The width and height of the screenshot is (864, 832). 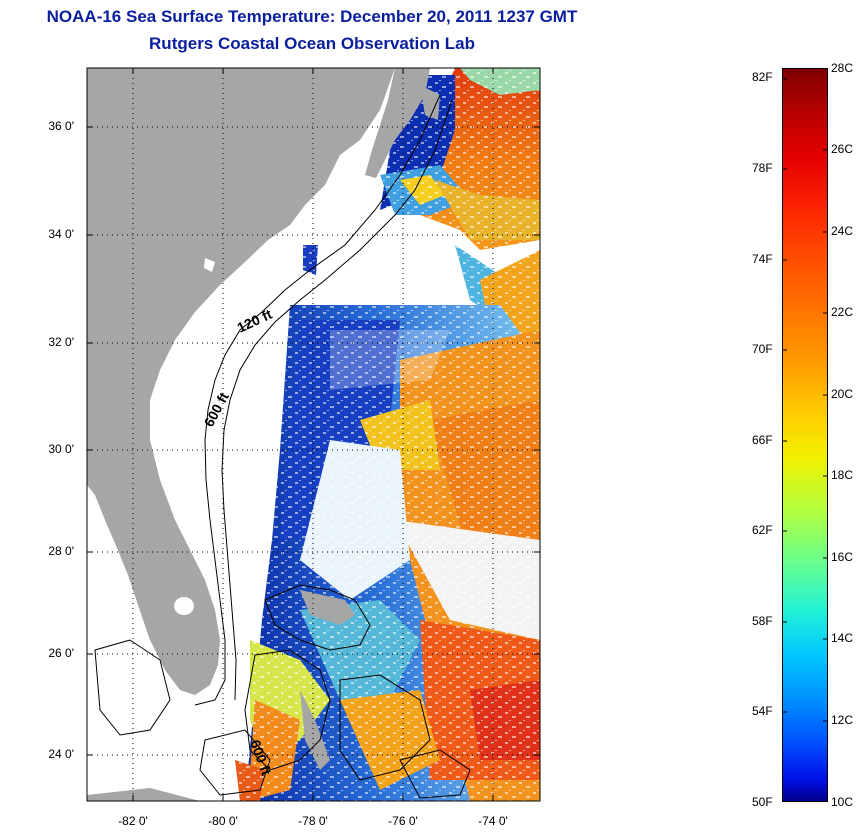 What do you see at coordinates (842, 475) in the screenshot?
I see `colorbar-c-label: 18C` at bounding box center [842, 475].